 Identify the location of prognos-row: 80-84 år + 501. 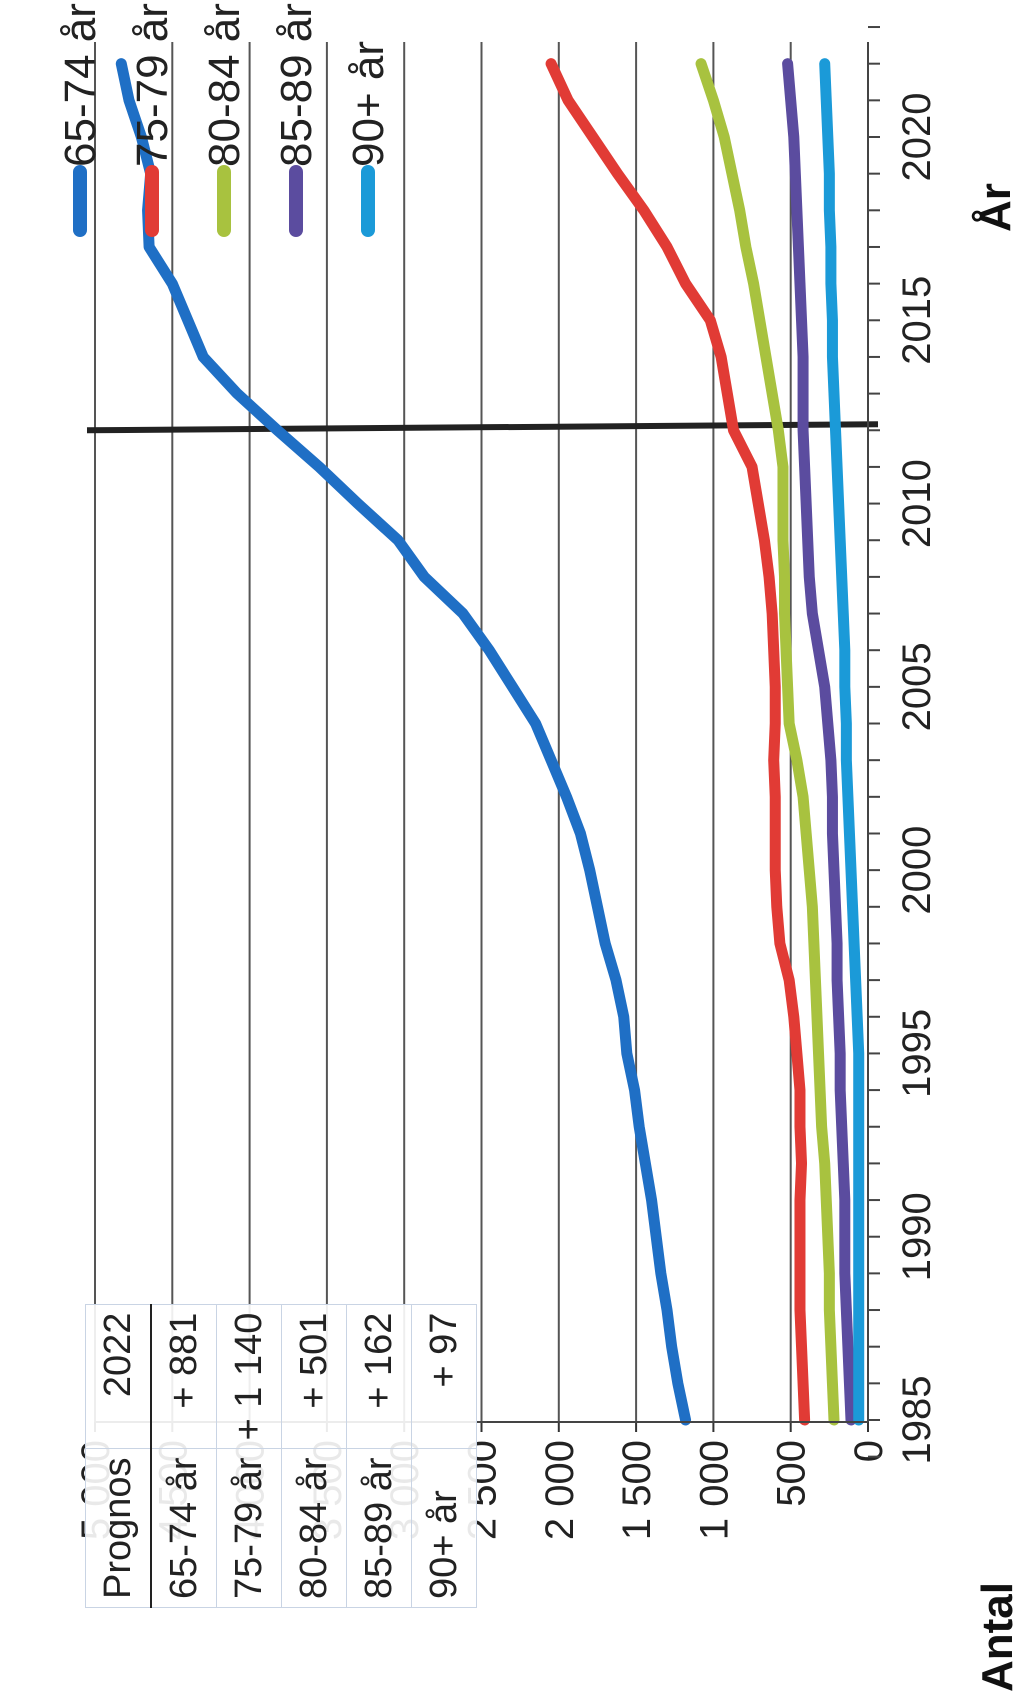
(314, 1456).